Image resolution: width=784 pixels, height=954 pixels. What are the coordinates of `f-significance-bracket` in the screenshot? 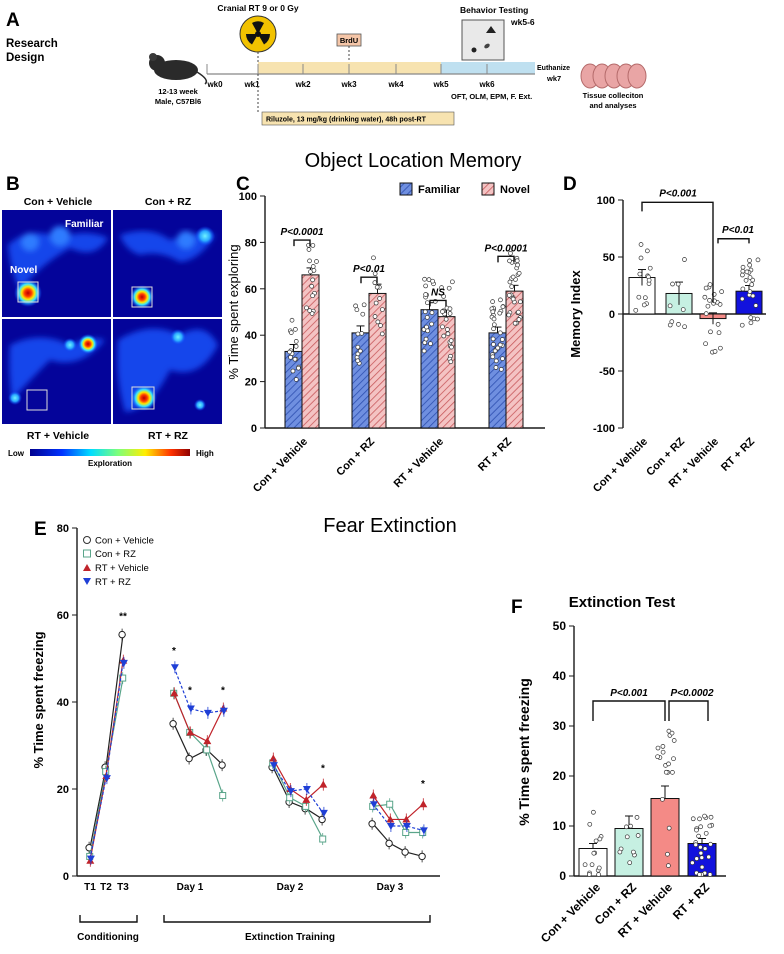 It's located at (688, 710).